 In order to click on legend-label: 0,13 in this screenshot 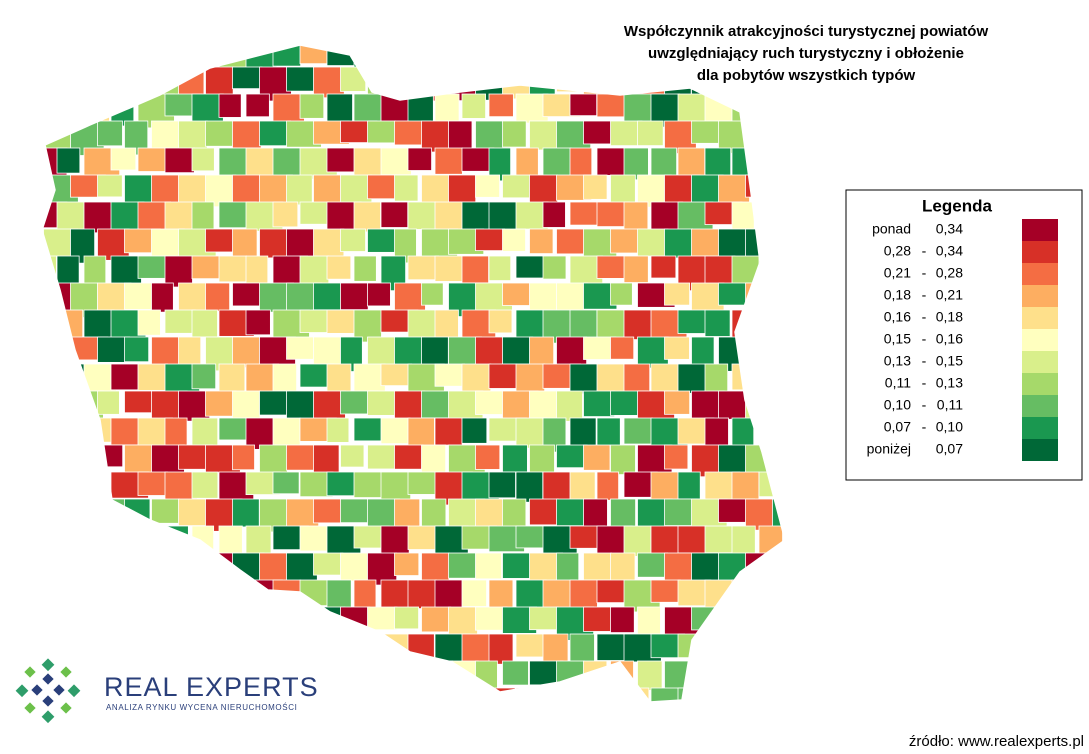, I will do `click(897, 361)`.